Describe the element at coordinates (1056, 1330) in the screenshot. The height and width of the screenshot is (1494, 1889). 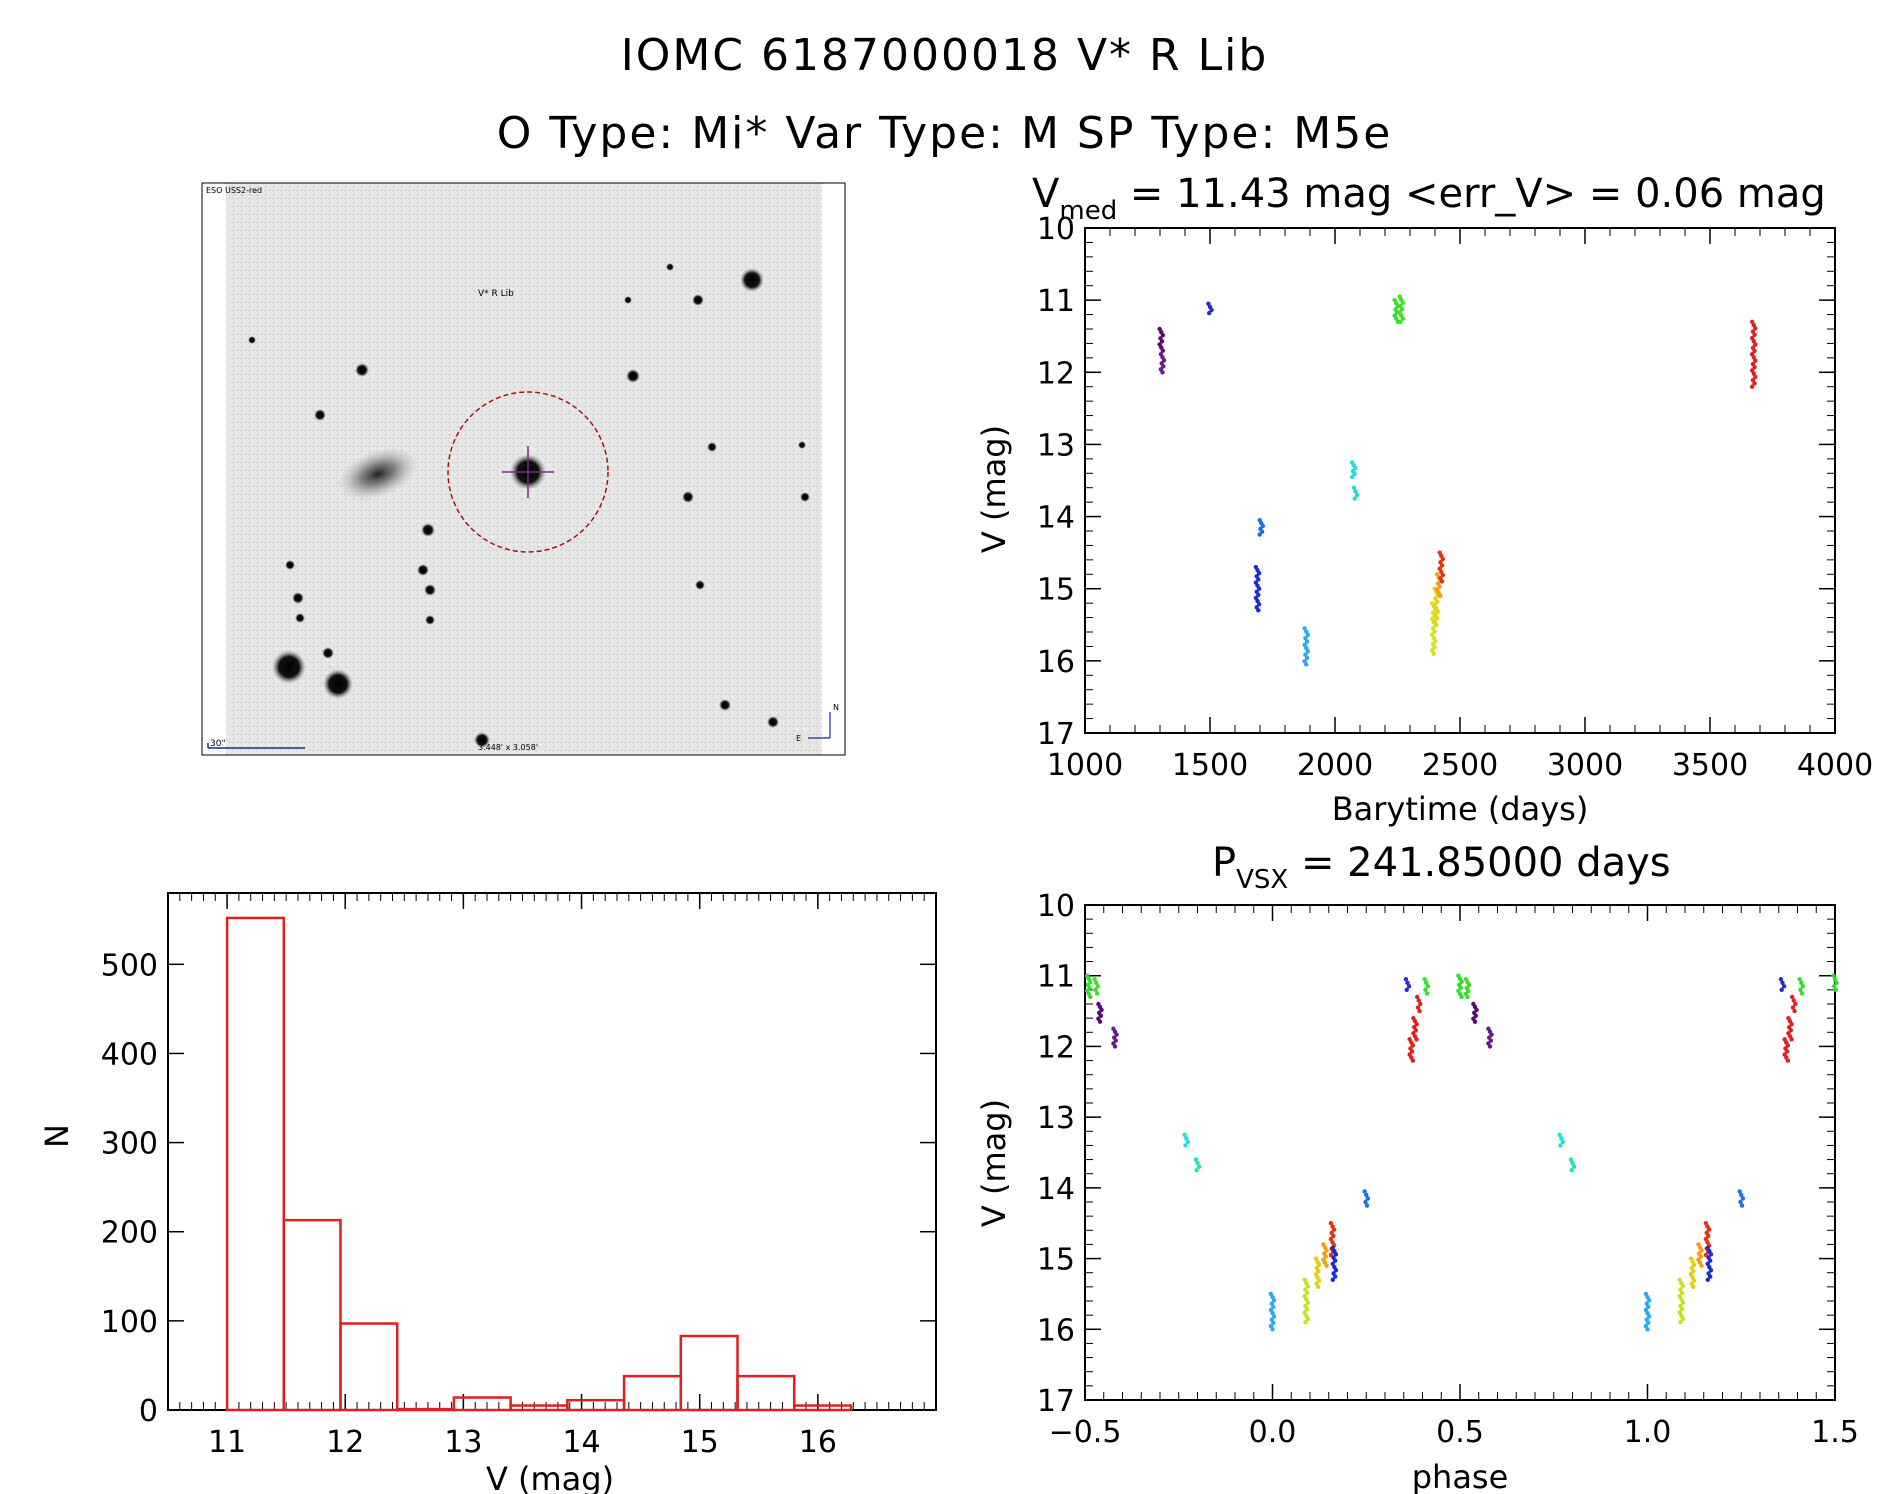
I see `y-tick-label: 16` at that location.